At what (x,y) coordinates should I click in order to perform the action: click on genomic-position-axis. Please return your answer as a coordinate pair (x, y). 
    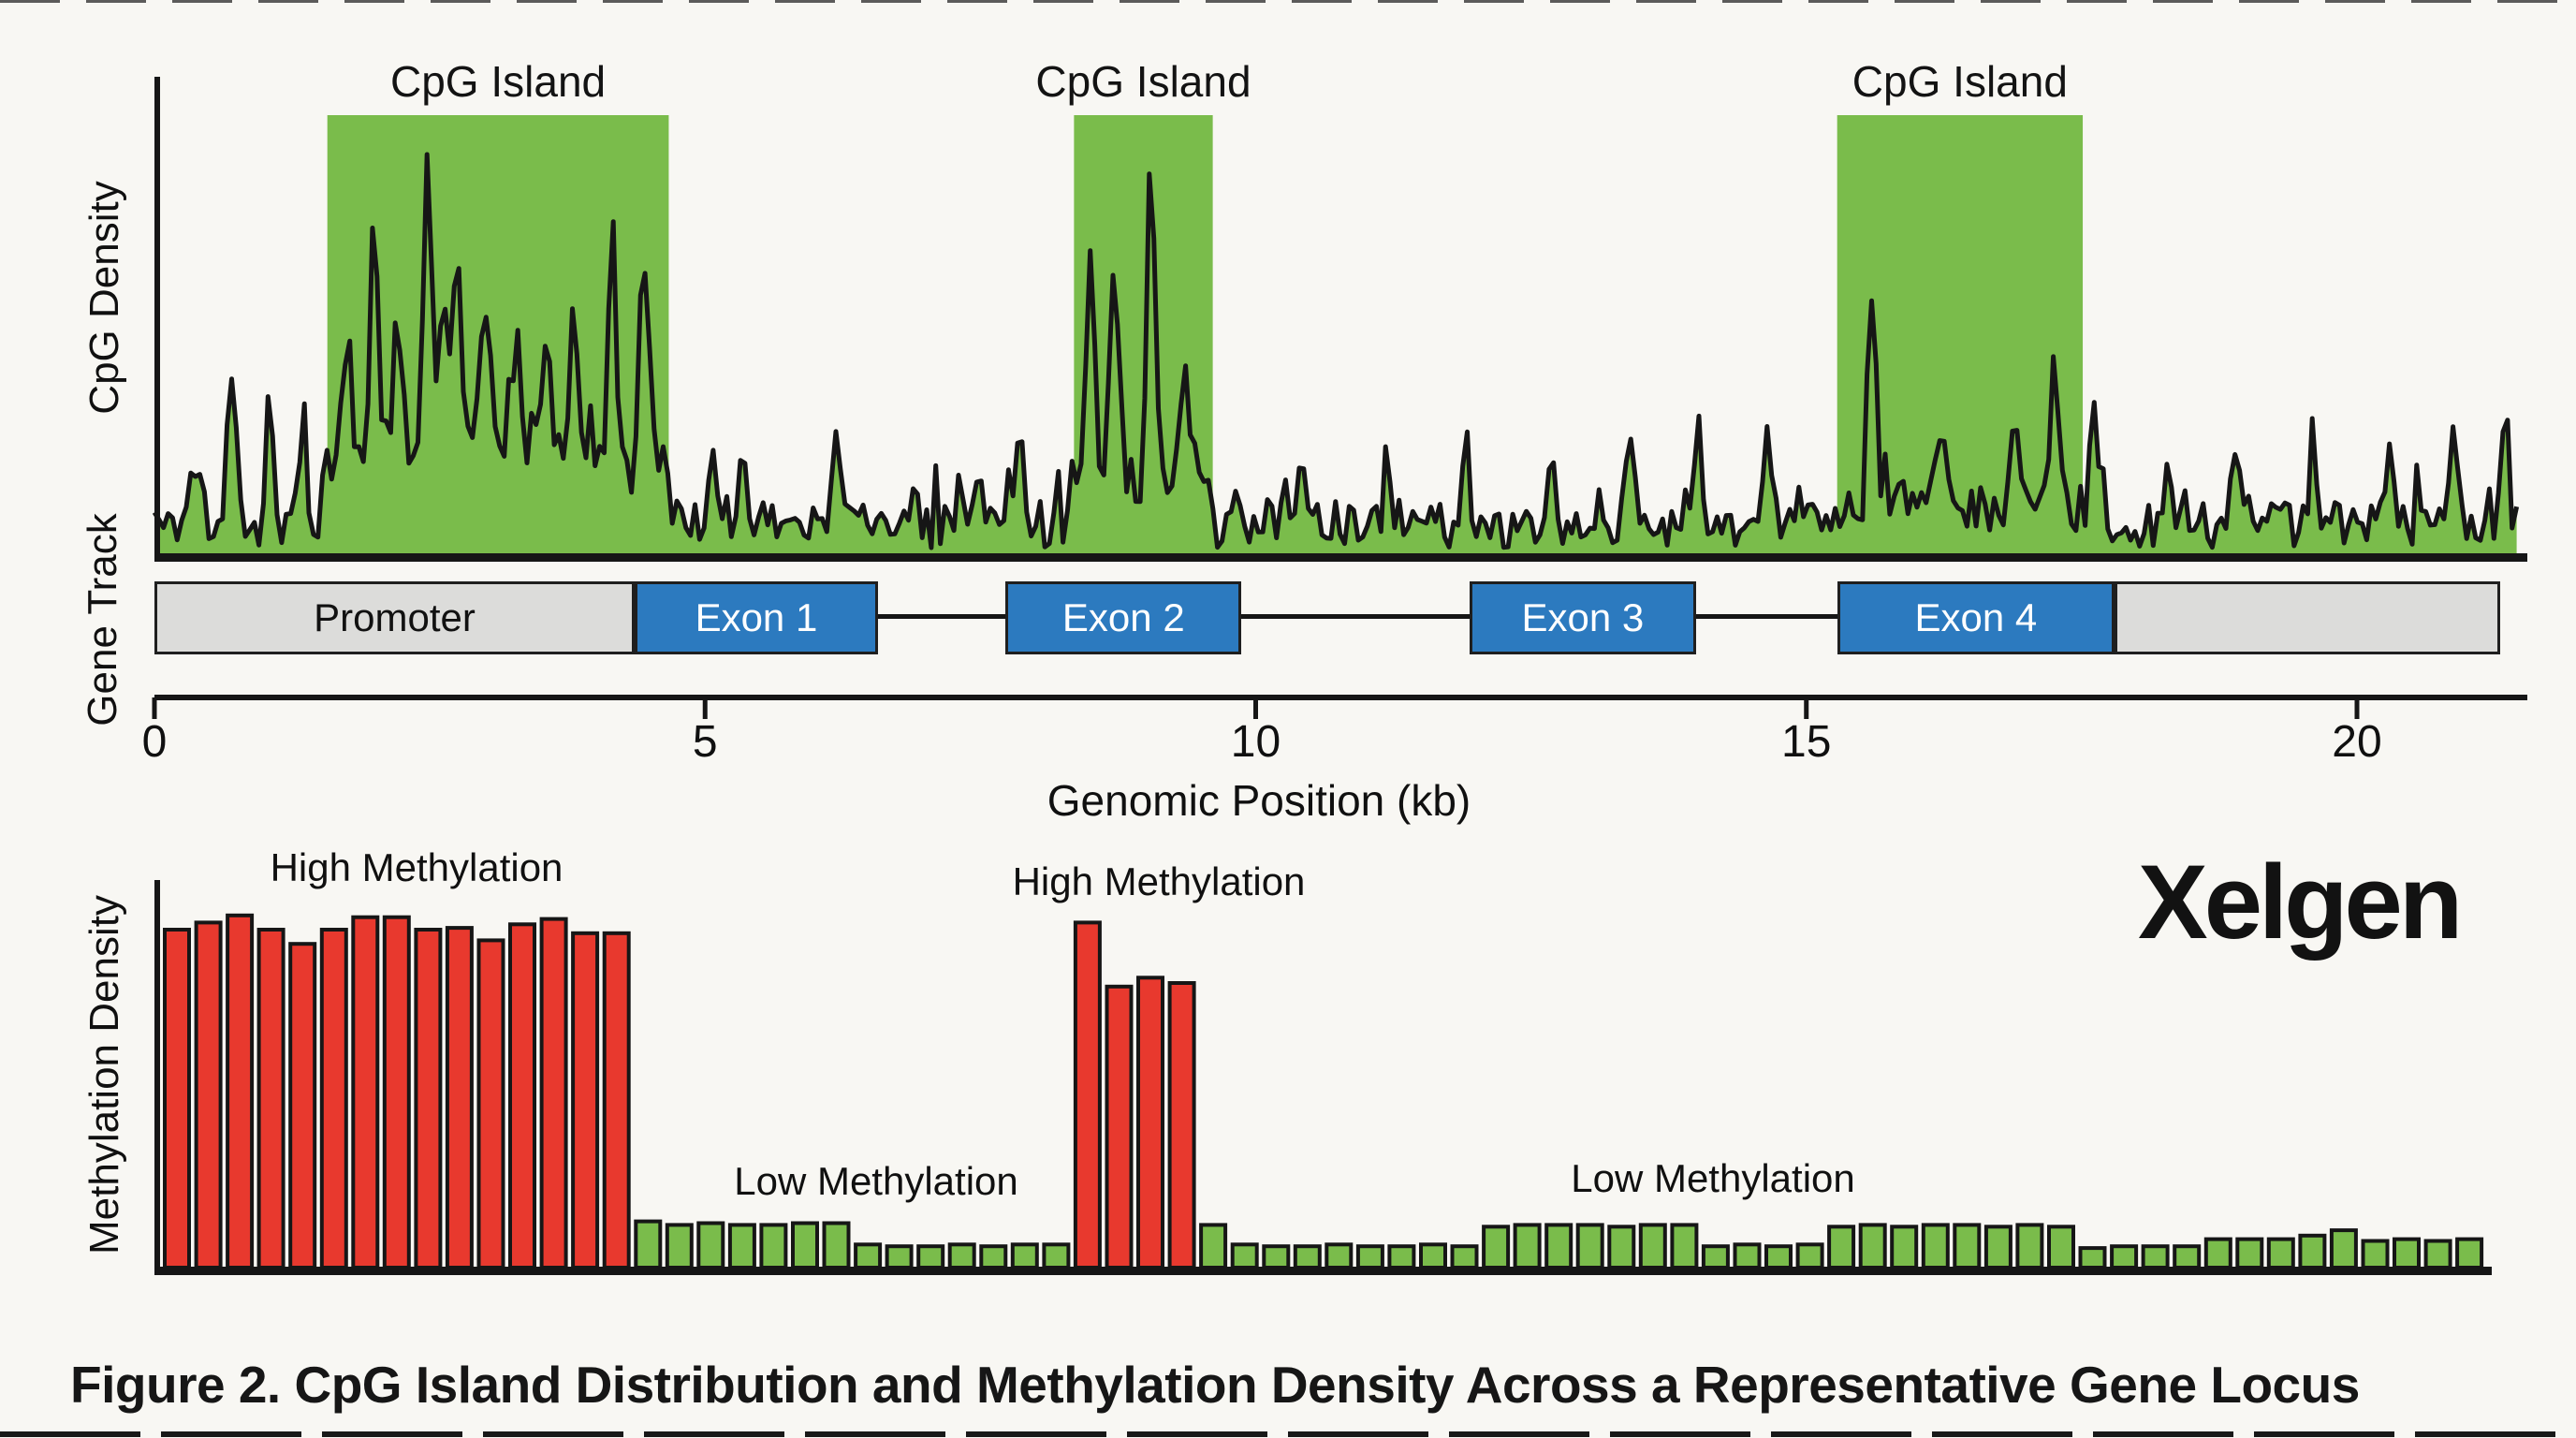
    Looking at the image, I should click on (1340, 697).